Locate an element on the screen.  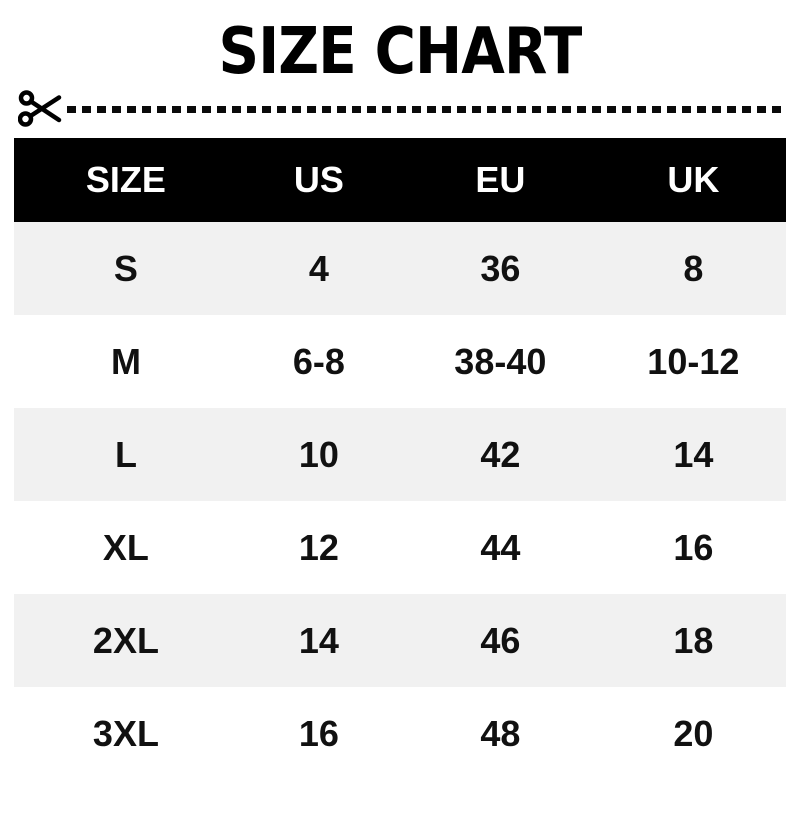
eu-cell: 36 is located at coordinates (500, 268).